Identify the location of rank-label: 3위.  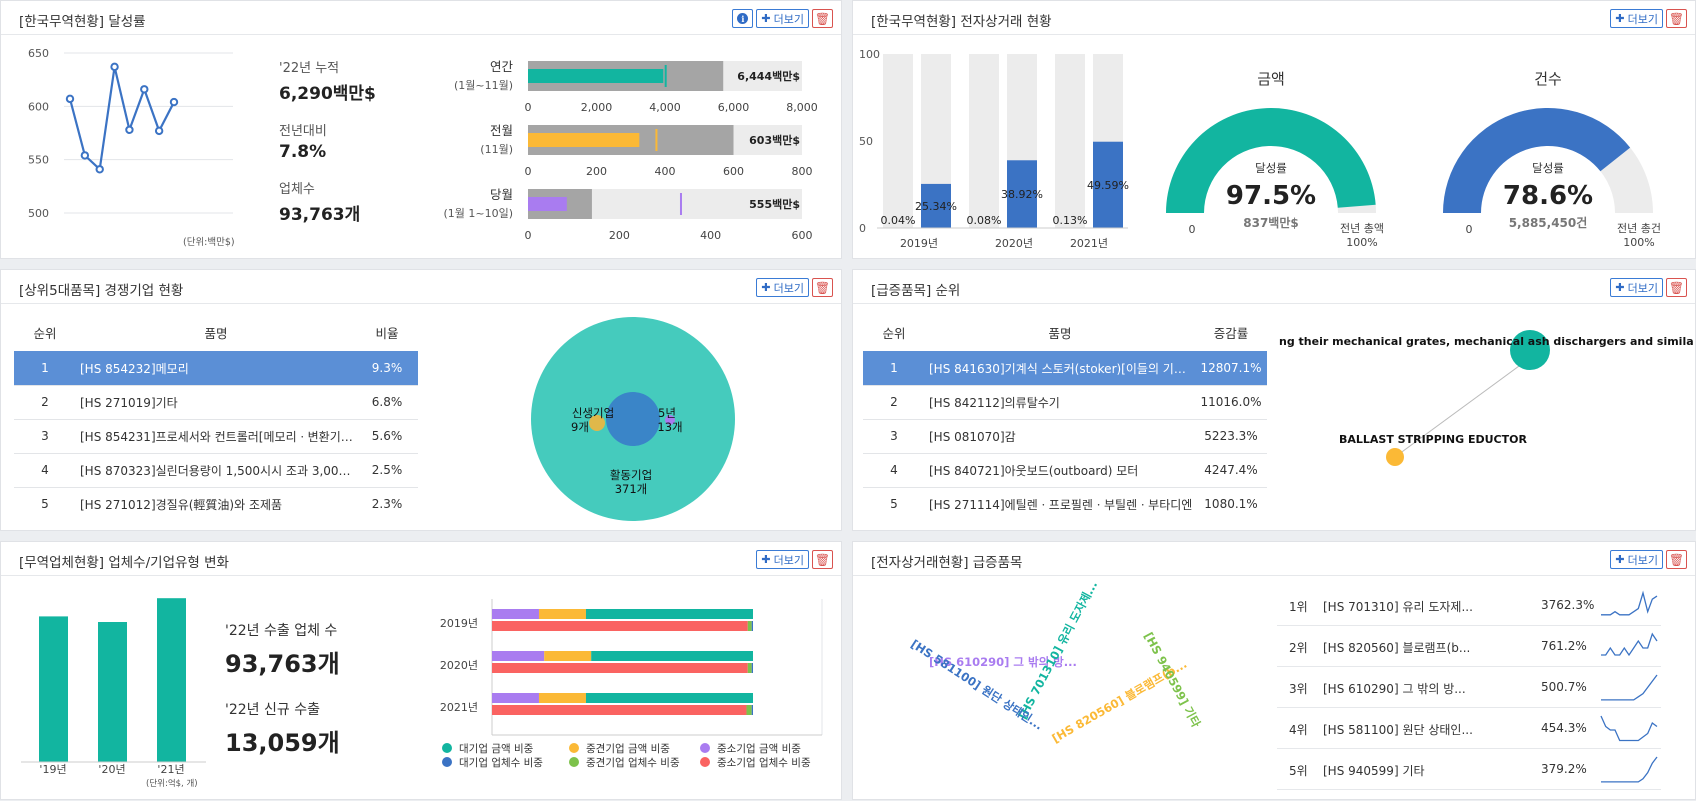
(1298, 688).